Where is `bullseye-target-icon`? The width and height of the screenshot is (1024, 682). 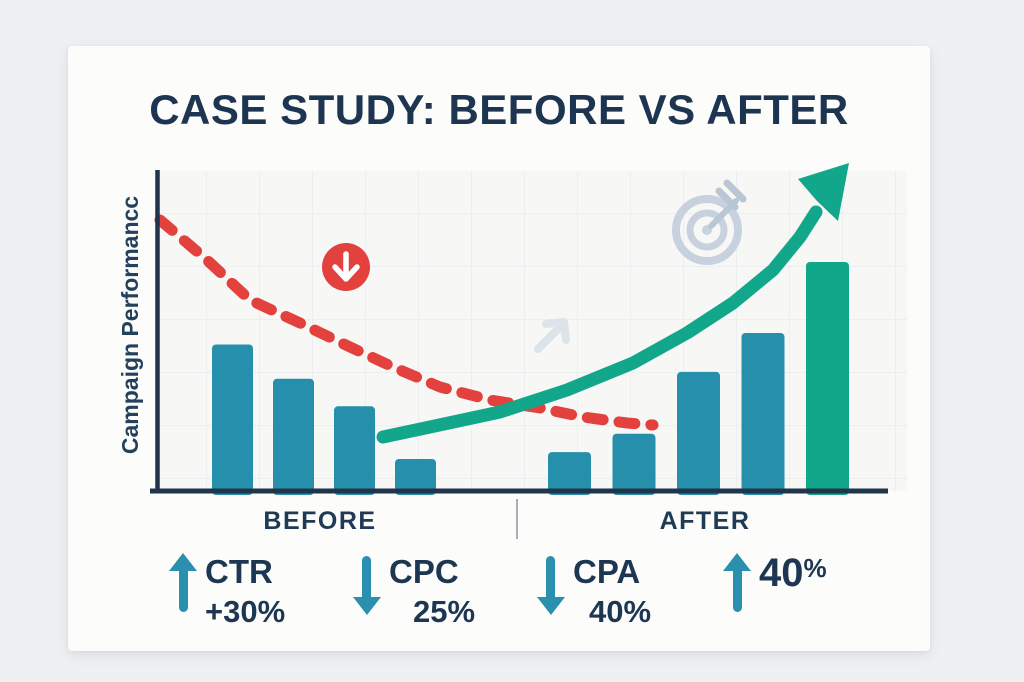 bullseye-target-icon is located at coordinates (709, 222).